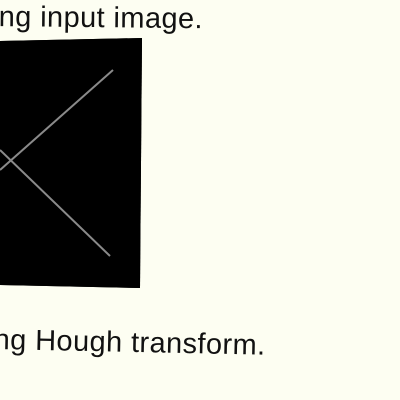 The width and height of the screenshot is (400, 400). I want to click on input-image-caption: ing input image., so click(102, 18).